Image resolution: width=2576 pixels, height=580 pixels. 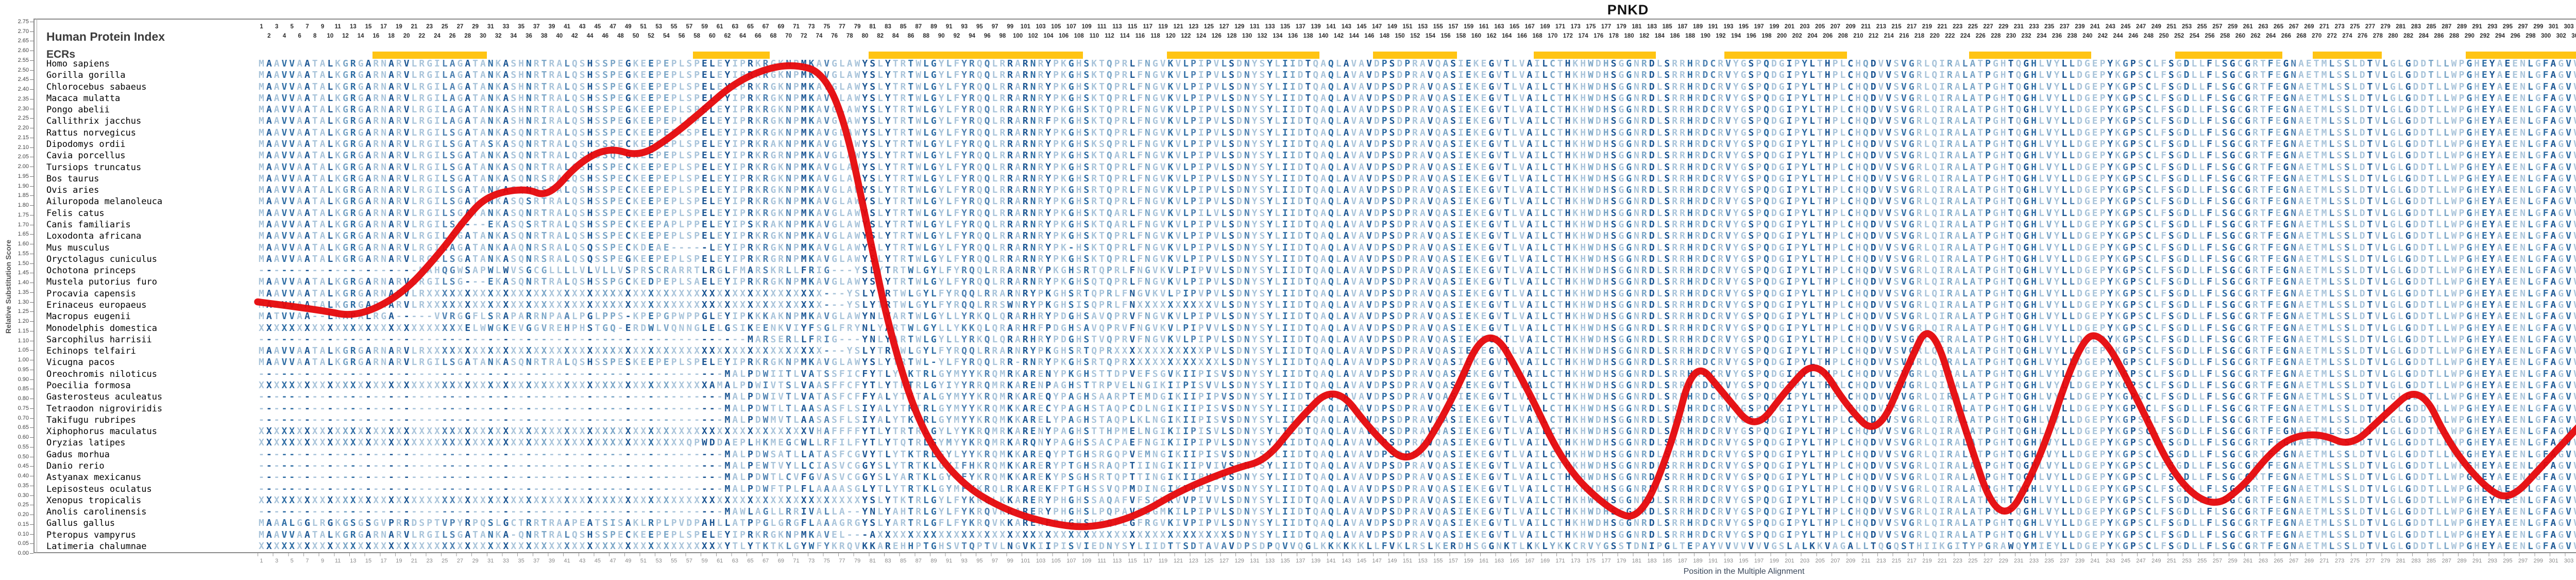 What do you see at coordinates (1705, 36) in the screenshot?
I see `column-number: 190` at bounding box center [1705, 36].